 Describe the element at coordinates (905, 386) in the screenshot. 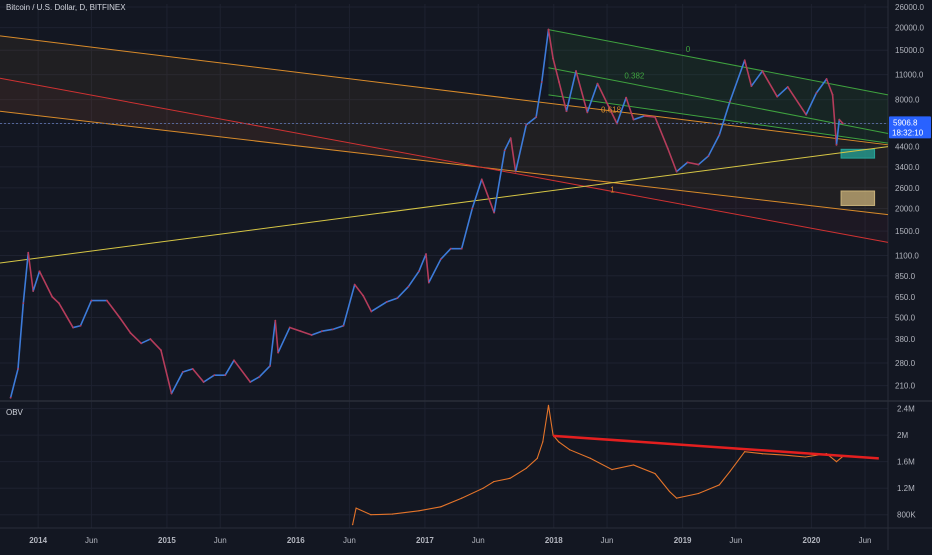

I see `price-tick-label: 210.0` at that location.